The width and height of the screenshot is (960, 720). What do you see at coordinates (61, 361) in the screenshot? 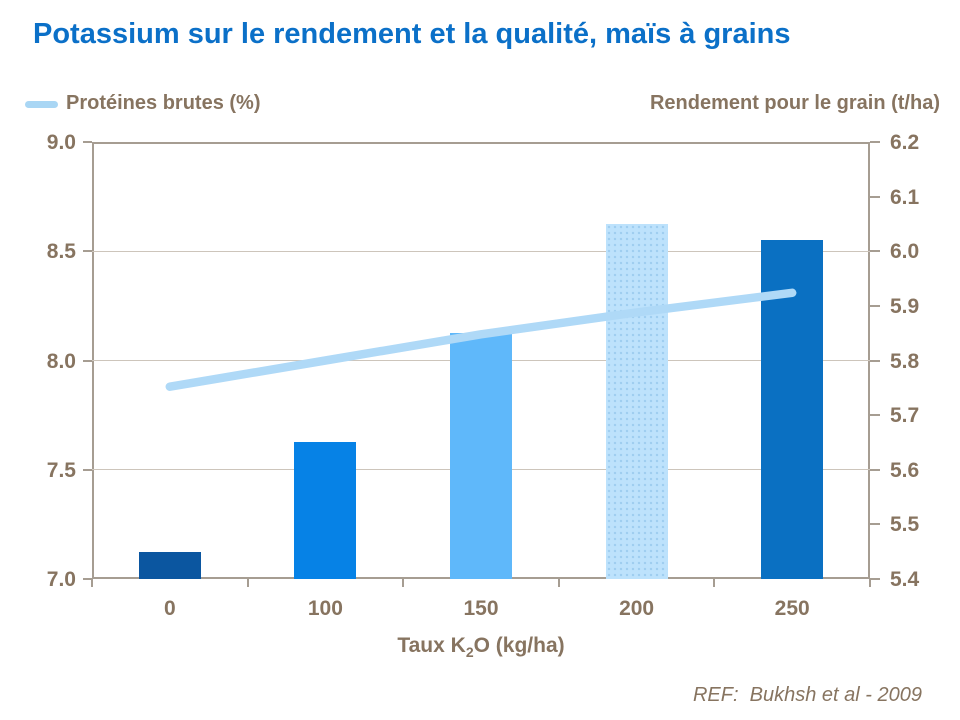
I see `left-axis-tick-label: 8.0` at bounding box center [61, 361].